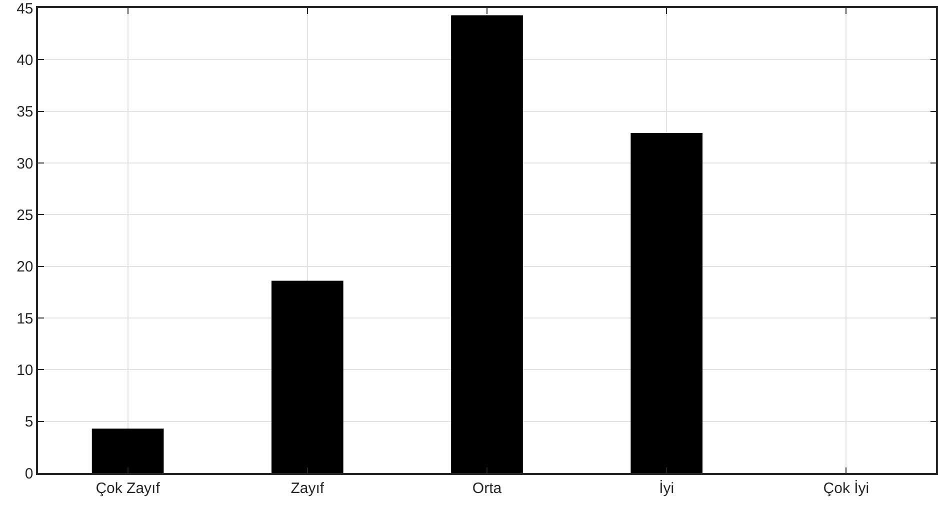 This screenshot has height=508, width=938. I want to click on y-tick-label: 30, so click(25, 163).